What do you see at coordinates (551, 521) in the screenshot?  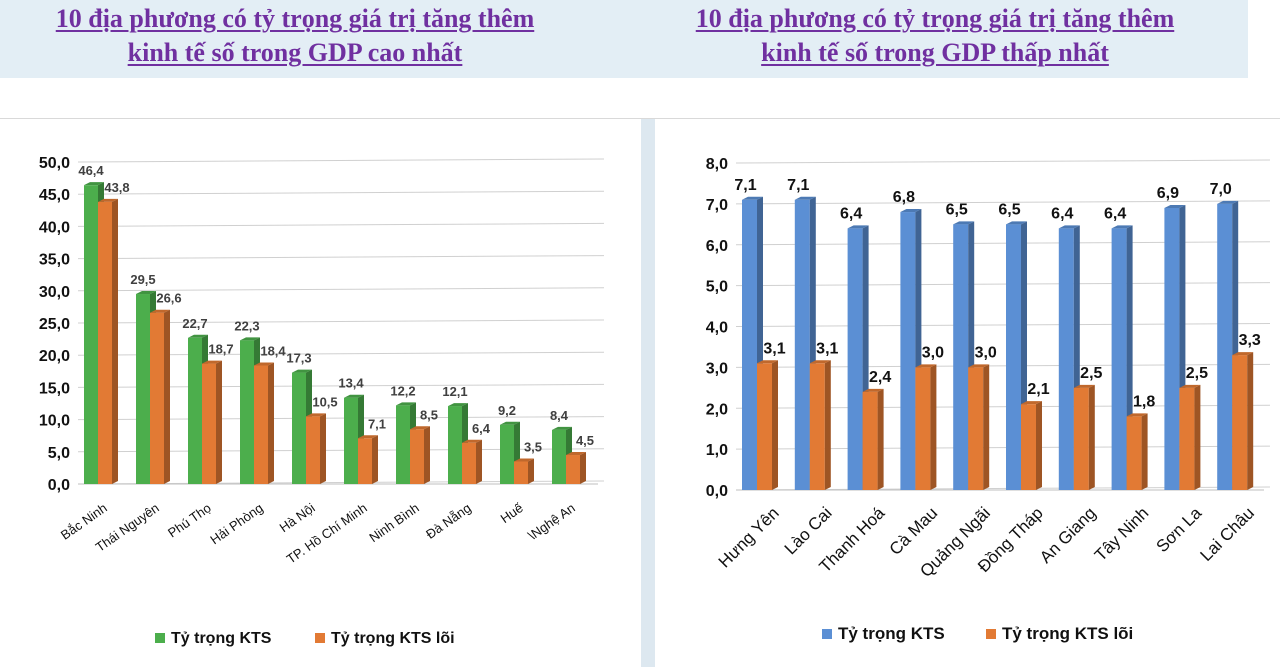 I see `category-label: \Nghệ An` at bounding box center [551, 521].